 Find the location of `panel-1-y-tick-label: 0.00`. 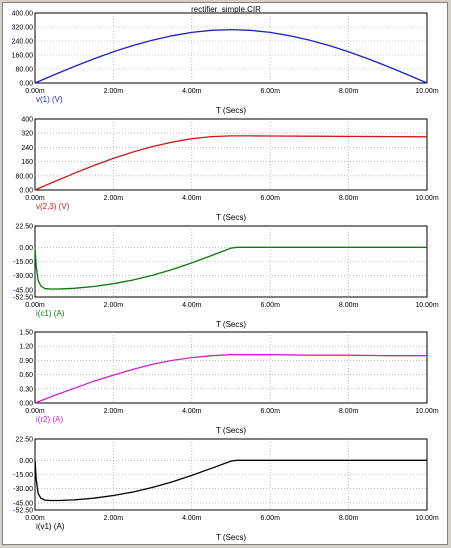

panel-1-y-tick-label: 0.00 is located at coordinates (26, 84).